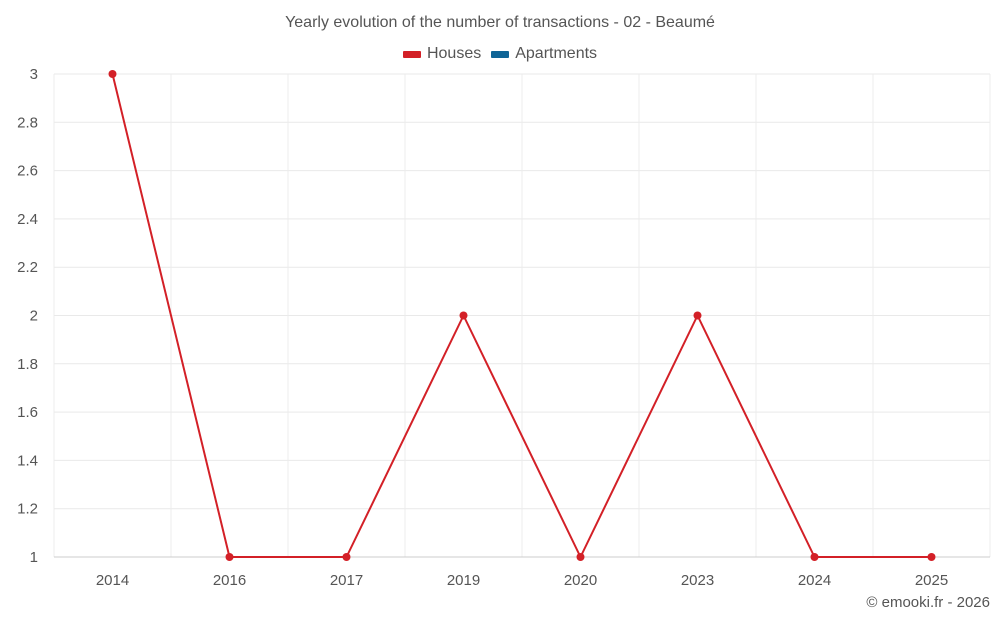 The image size is (1000, 625). I want to click on y-tick-label: 1.8, so click(27, 364).